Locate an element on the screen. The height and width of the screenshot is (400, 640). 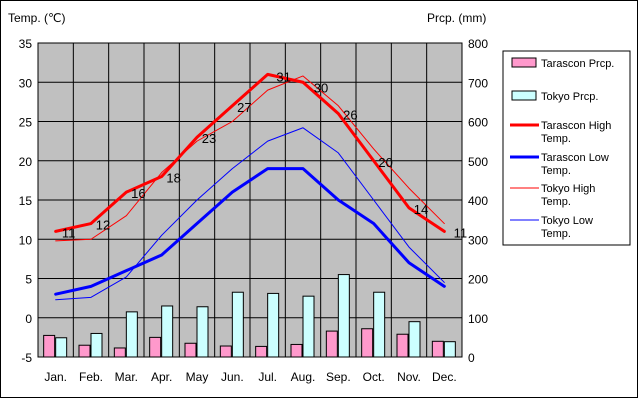
data-label-tarascon_high: 16 is located at coordinates (138, 193).